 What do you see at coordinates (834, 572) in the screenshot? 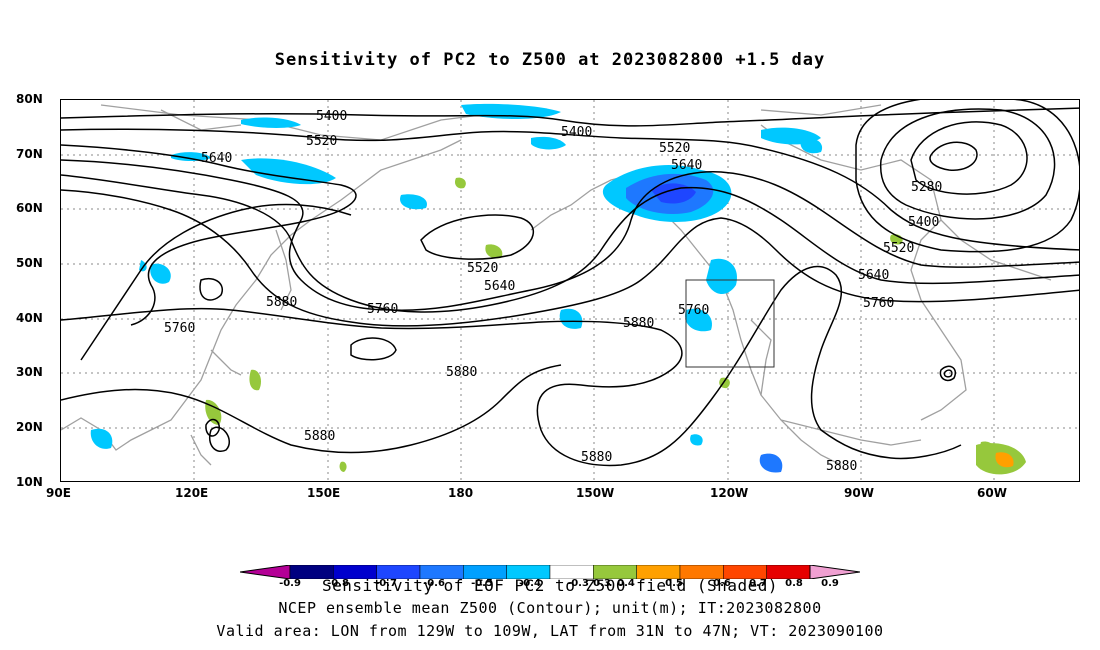
I see `colorbar-high-end` at bounding box center [834, 572].